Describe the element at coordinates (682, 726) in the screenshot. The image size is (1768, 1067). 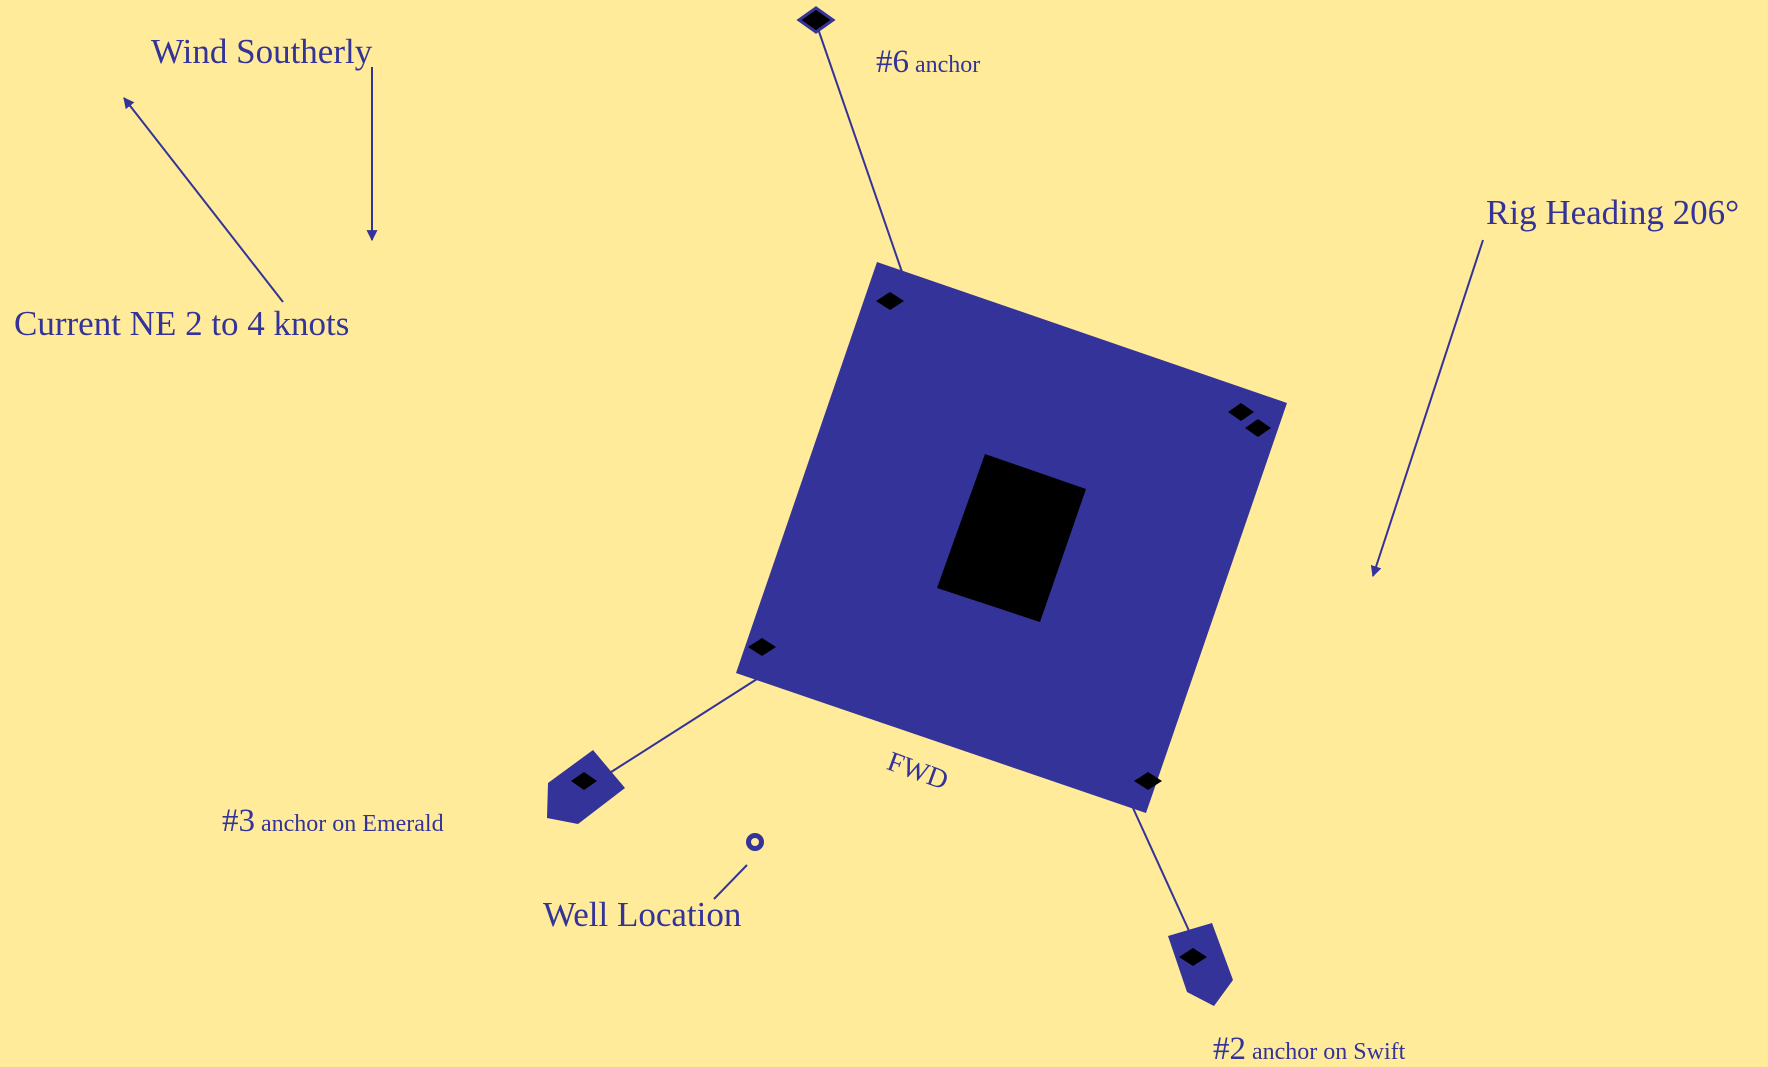
I see `anchor3-line` at that location.